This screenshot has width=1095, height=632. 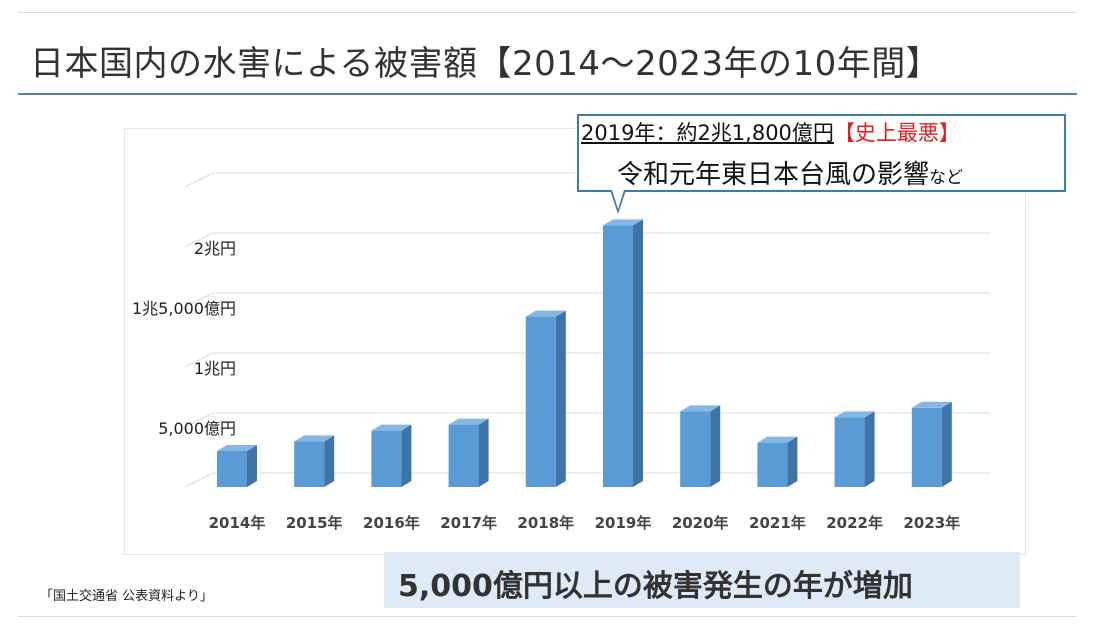 I want to click on x-tick-label: 2014年, so click(x=237, y=523).